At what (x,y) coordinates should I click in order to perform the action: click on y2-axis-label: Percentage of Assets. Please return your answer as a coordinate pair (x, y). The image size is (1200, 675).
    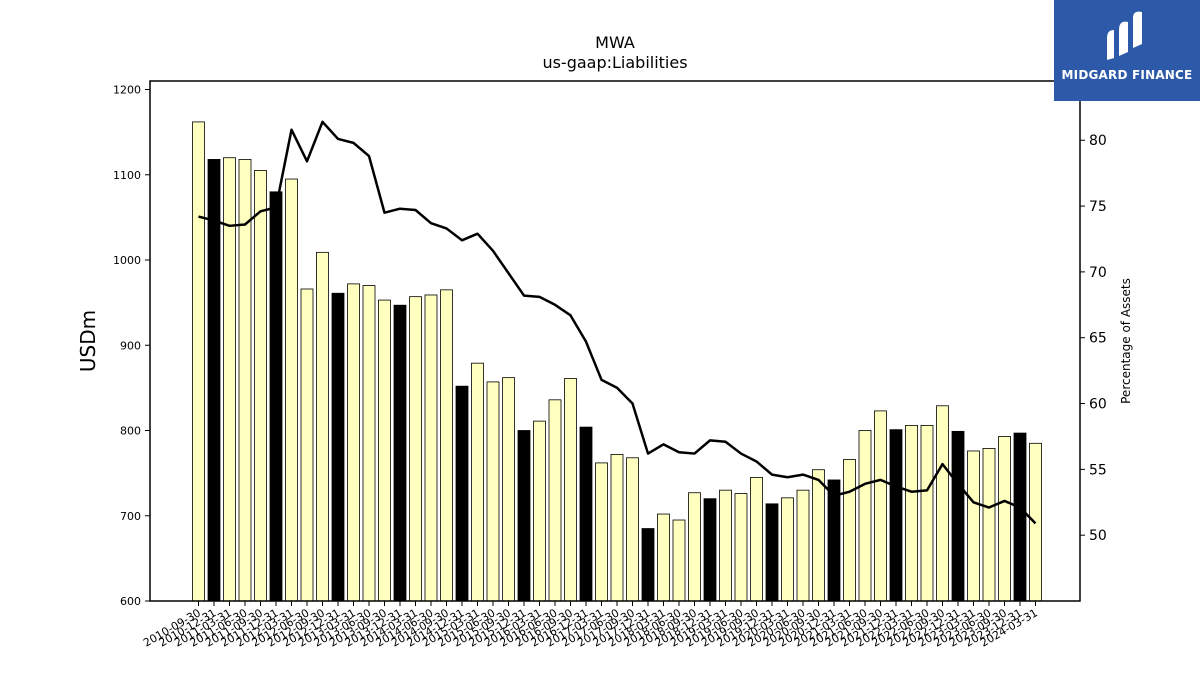
    Looking at the image, I should click on (1126, 341).